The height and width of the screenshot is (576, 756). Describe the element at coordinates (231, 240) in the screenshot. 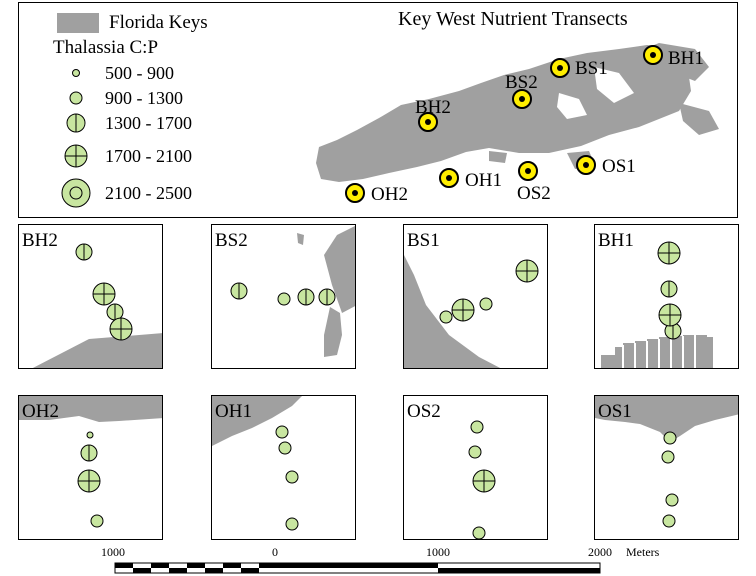

I see `panel-label-bs2: BS2` at that location.